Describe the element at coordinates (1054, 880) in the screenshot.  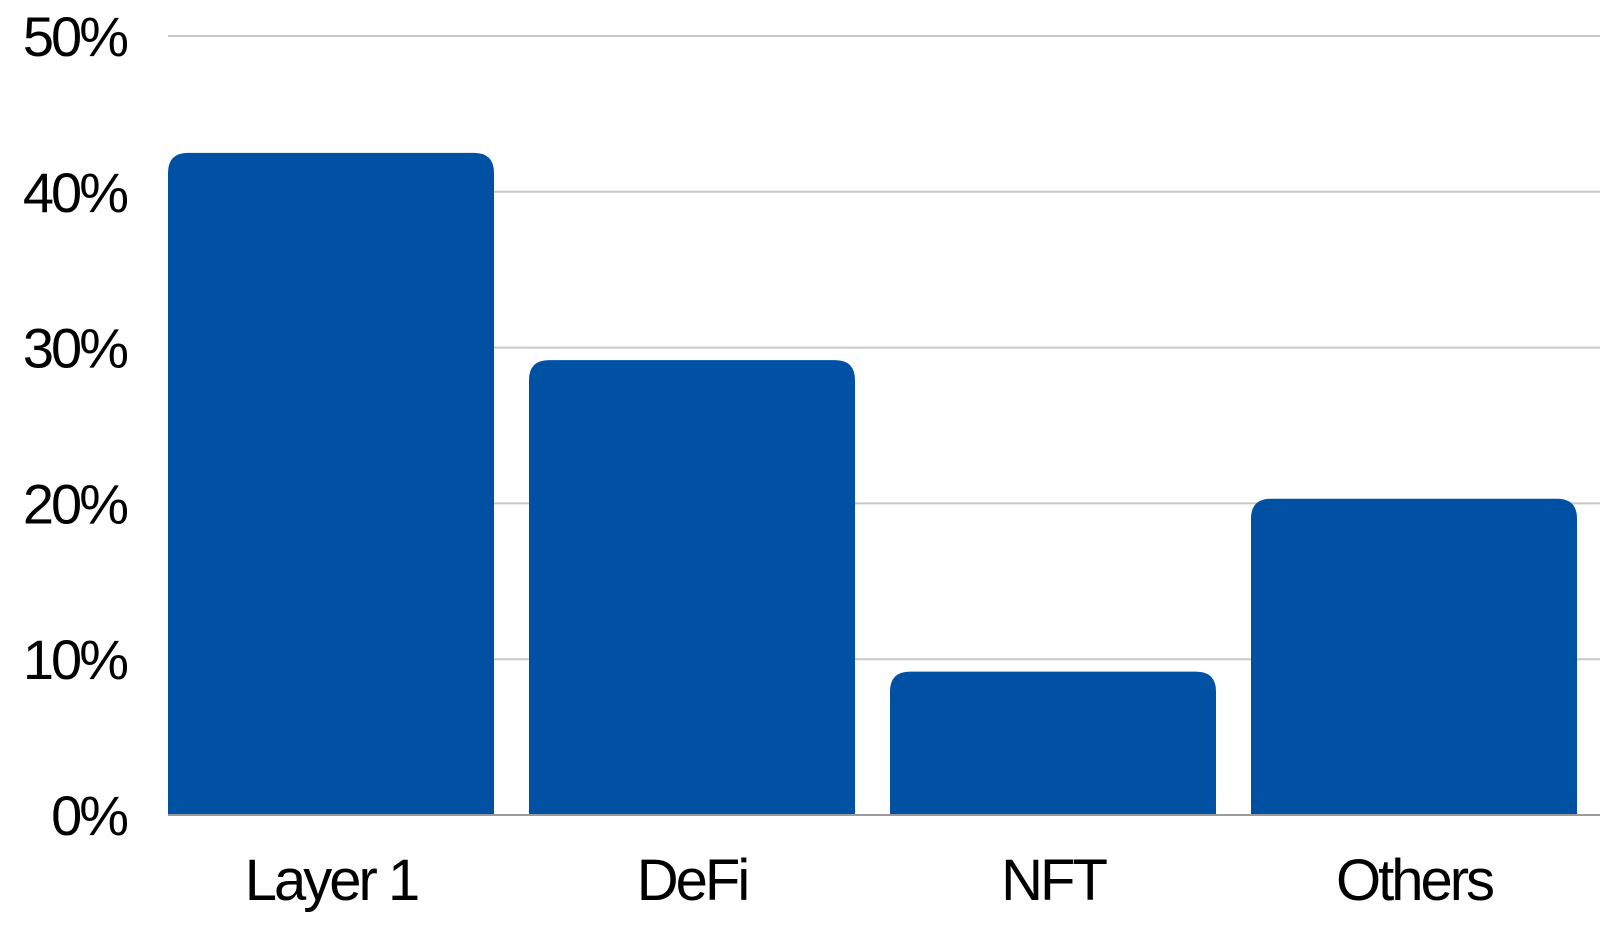
I see `x-category-label: NFT` at that location.